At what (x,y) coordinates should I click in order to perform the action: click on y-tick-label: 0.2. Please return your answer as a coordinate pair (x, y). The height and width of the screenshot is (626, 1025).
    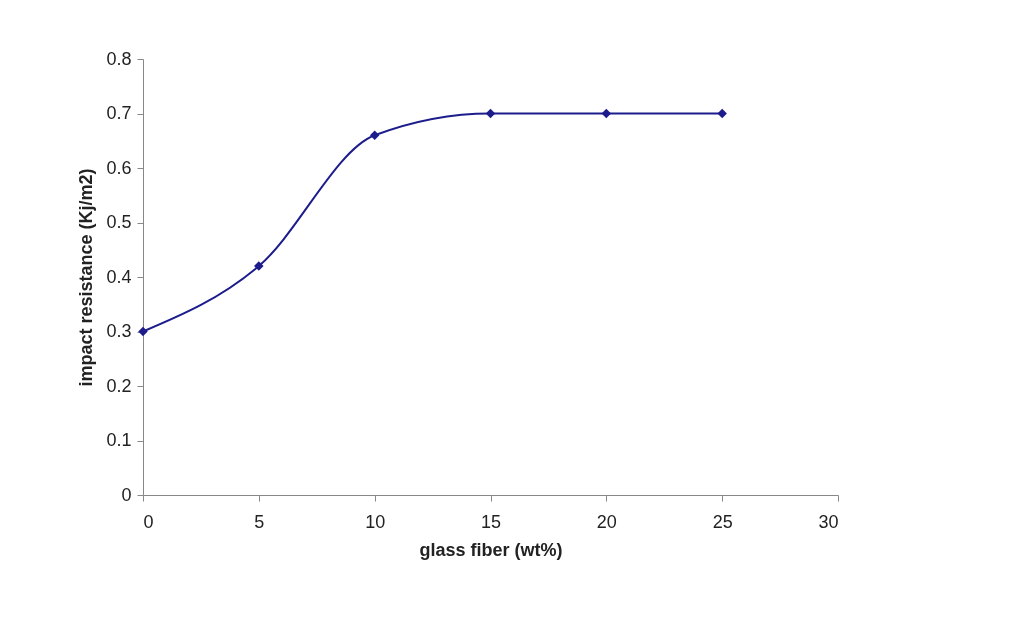
    Looking at the image, I should click on (119, 385).